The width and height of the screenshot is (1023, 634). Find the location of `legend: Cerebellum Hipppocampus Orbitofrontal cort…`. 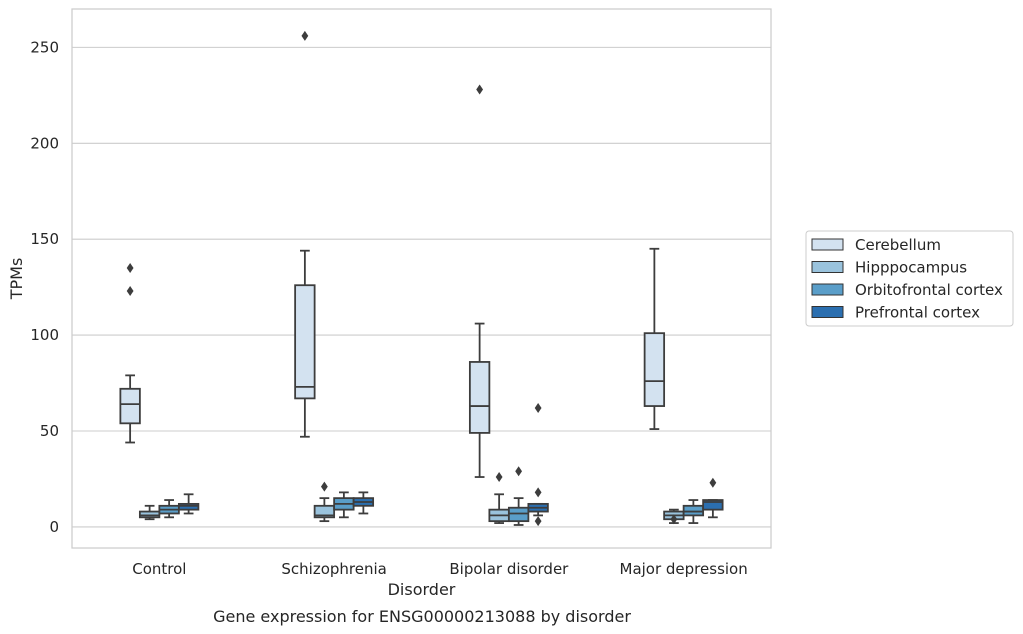

legend: Cerebellum Hipppocampus Orbitofrontal cort… is located at coordinates (909, 278).